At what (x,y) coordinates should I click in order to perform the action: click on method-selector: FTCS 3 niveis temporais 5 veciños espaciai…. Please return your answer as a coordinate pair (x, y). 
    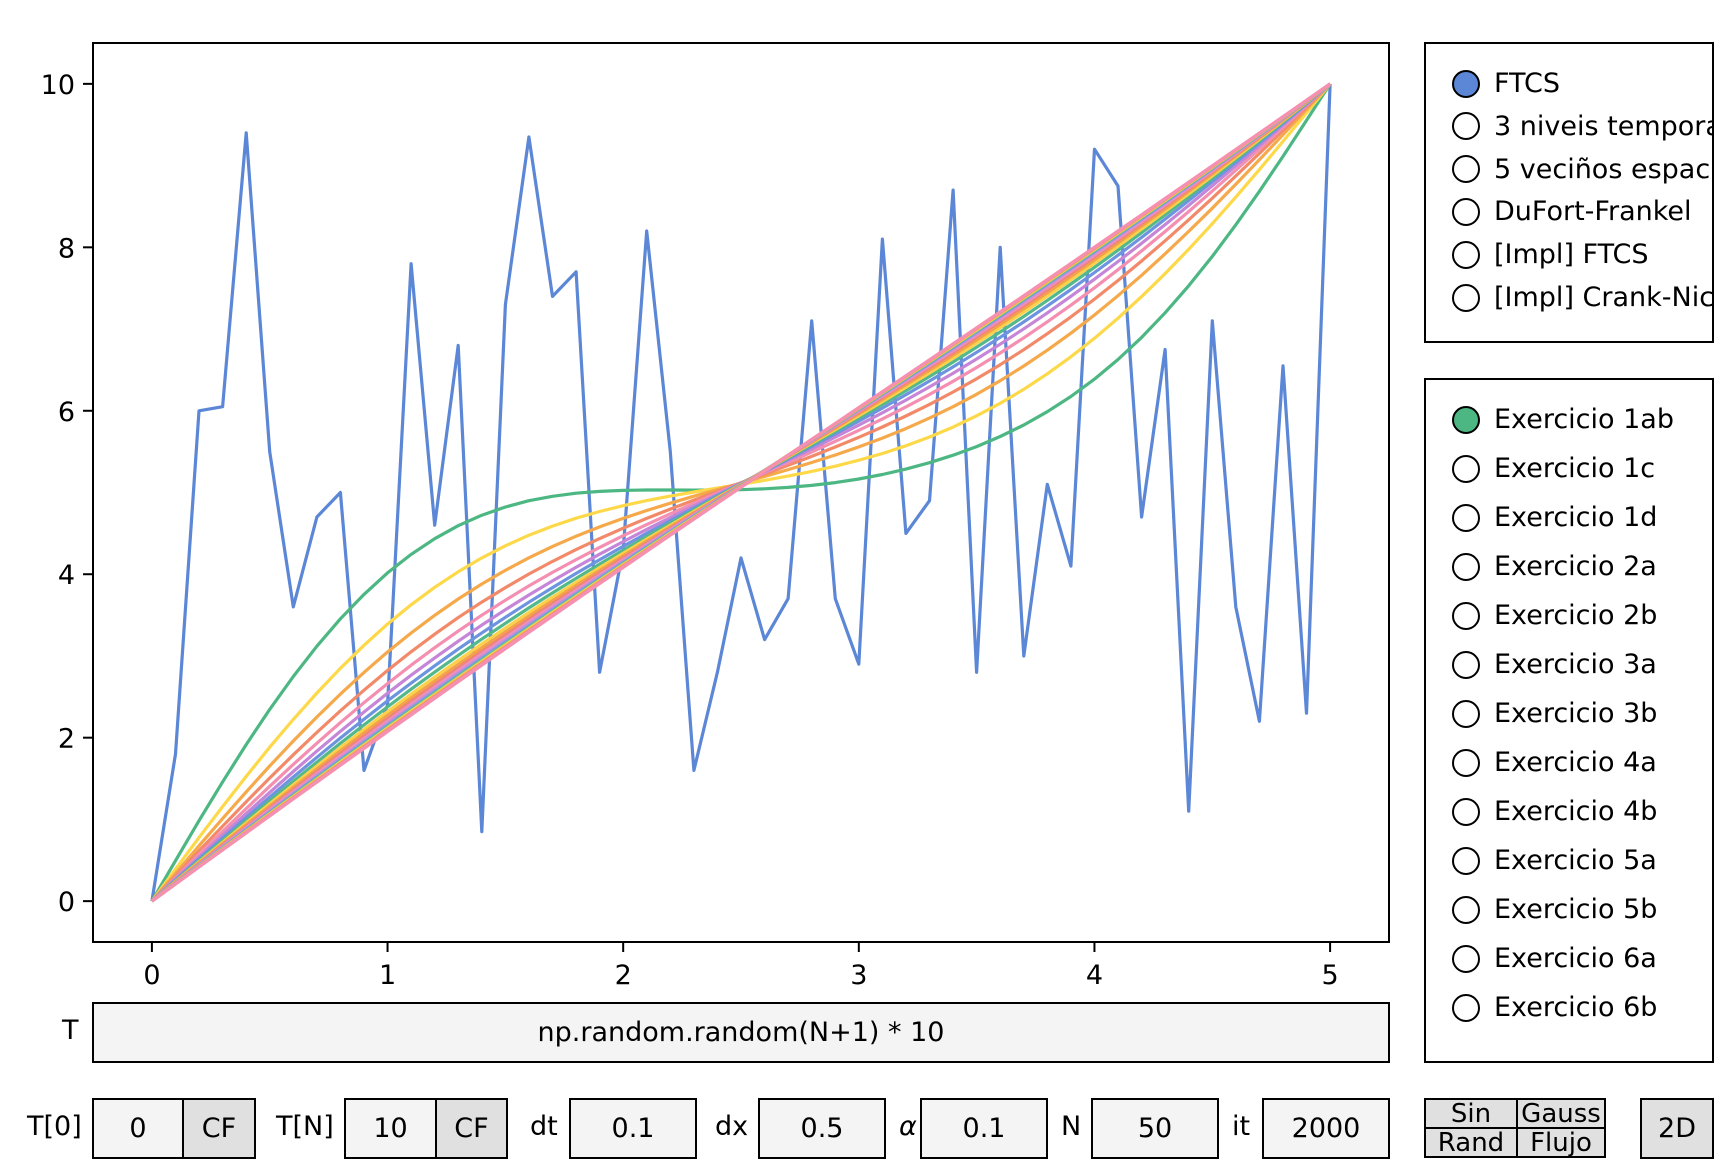
    Looking at the image, I should click on (1569, 192).